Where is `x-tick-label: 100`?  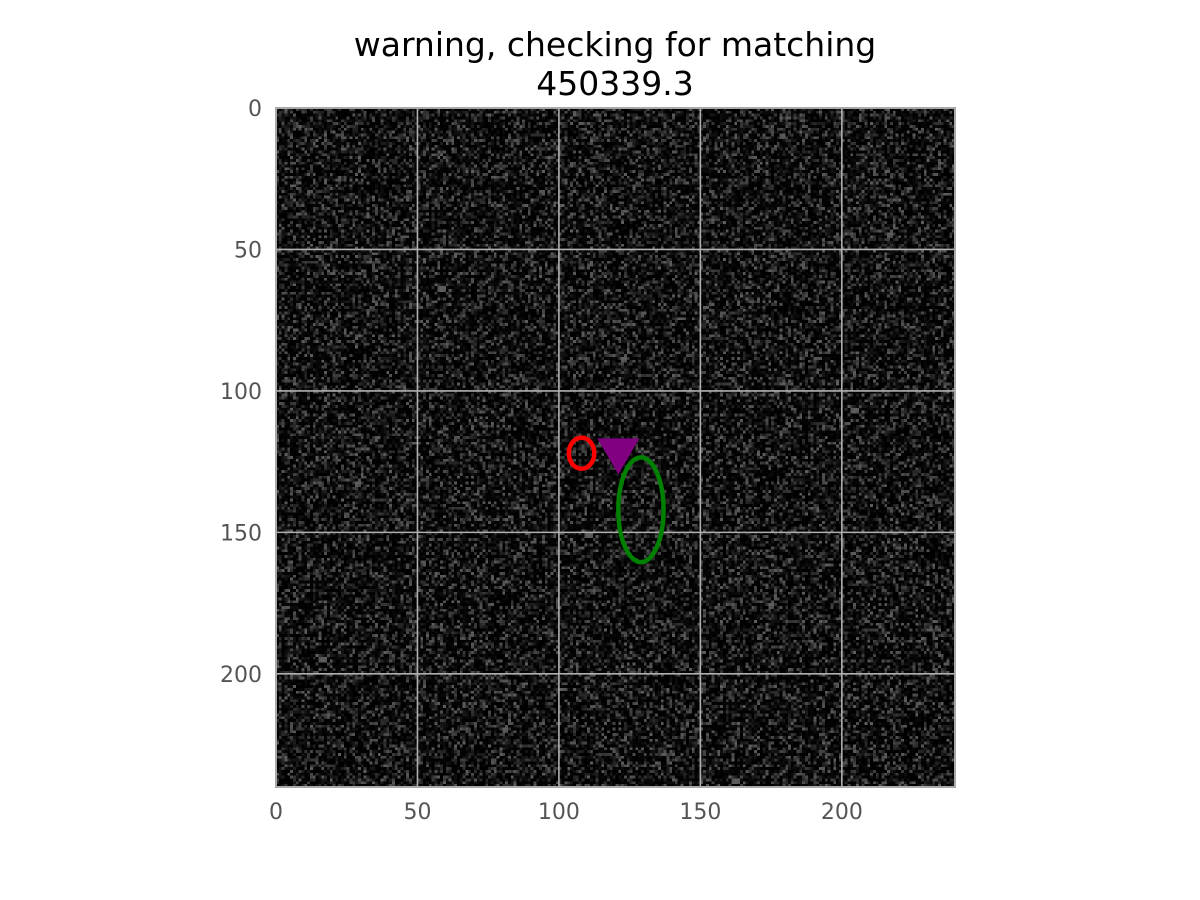 x-tick-label: 100 is located at coordinates (559, 812).